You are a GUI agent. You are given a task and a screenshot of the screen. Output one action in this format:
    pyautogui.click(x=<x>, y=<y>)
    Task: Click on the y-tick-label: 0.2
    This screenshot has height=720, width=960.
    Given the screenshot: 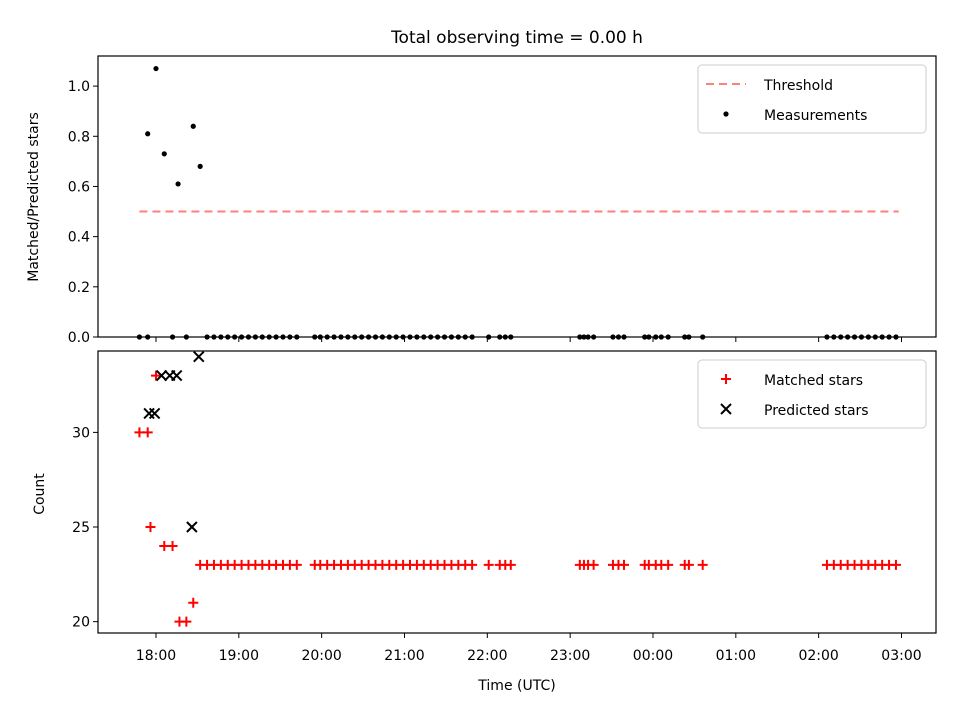 What is the action you would take?
    pyautogui.click(x=79, y=288)
    